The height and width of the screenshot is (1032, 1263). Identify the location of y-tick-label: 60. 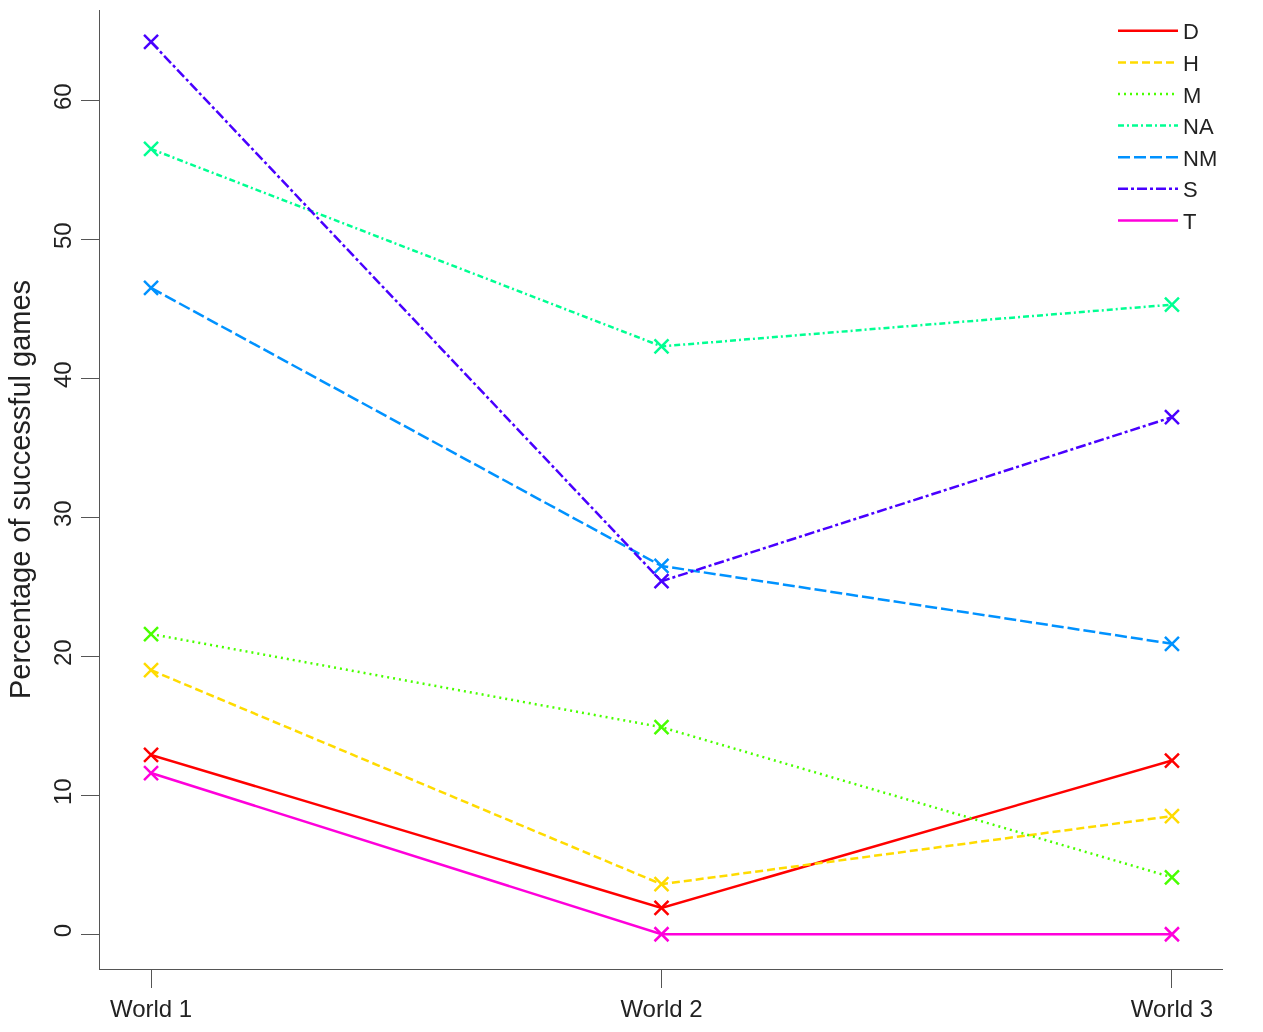
(63, 97).